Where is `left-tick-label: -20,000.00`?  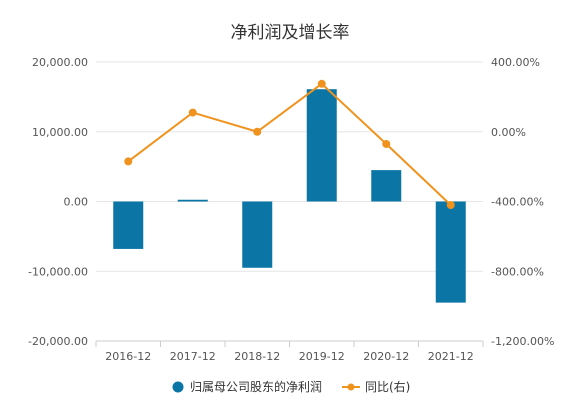
left-tick-label: -20,000.00 is located at coordinates (58, 341).